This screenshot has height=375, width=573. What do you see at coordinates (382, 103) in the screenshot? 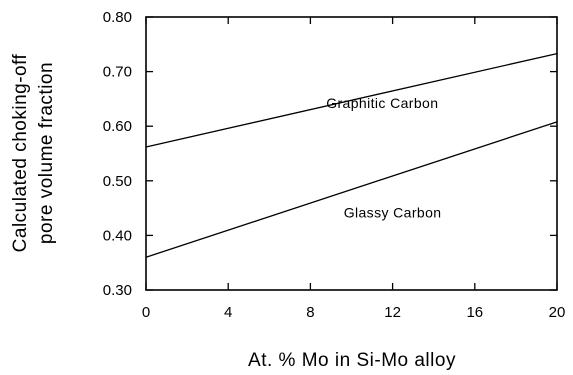
I see `annotation-label-1: Graphitic Carbon` at bounding box center [382, 103].